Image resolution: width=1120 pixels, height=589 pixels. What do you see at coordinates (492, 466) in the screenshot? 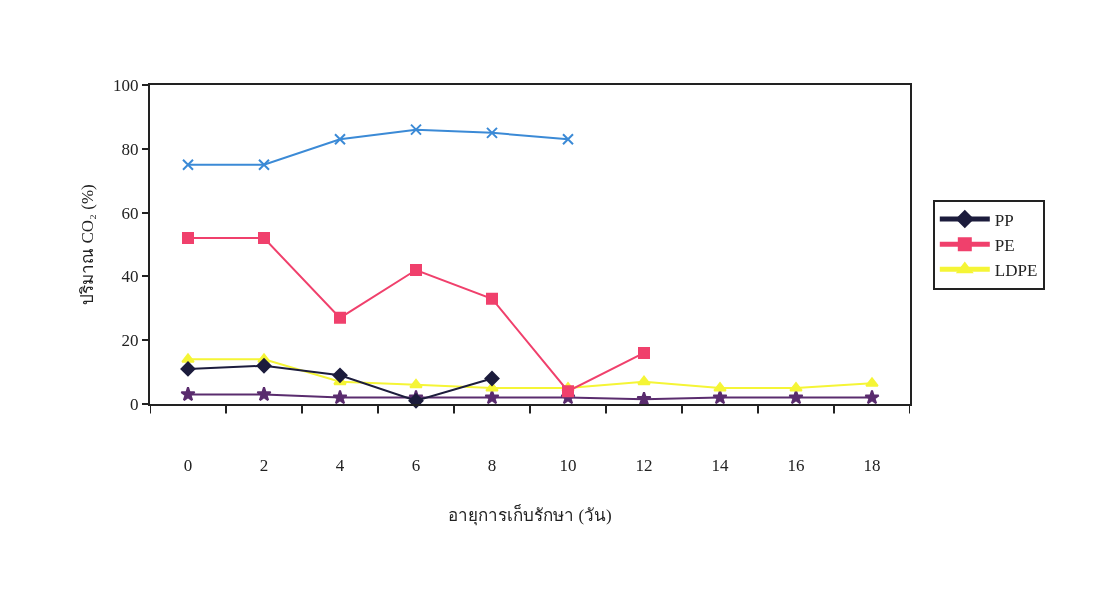
I see `x-tick-label: 8` at bounding box center [492, 466].